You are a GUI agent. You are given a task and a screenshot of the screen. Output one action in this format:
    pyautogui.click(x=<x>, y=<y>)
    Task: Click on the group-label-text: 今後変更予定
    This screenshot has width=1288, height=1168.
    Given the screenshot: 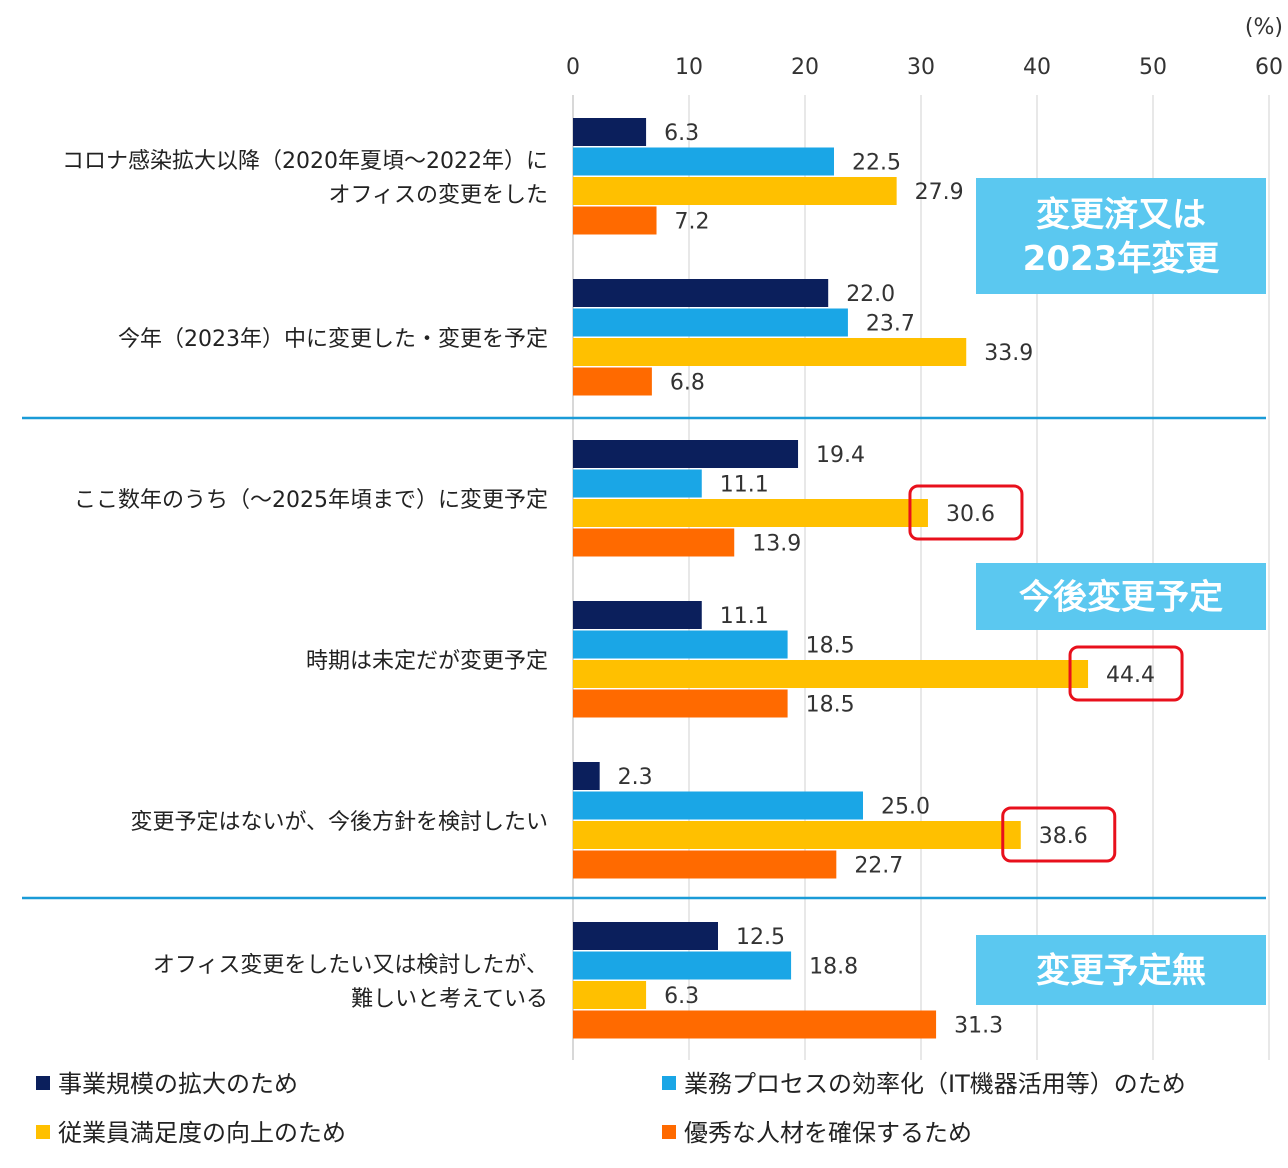 What is the action you would take?
    pyautogui.click(x=1121, y=598)
    